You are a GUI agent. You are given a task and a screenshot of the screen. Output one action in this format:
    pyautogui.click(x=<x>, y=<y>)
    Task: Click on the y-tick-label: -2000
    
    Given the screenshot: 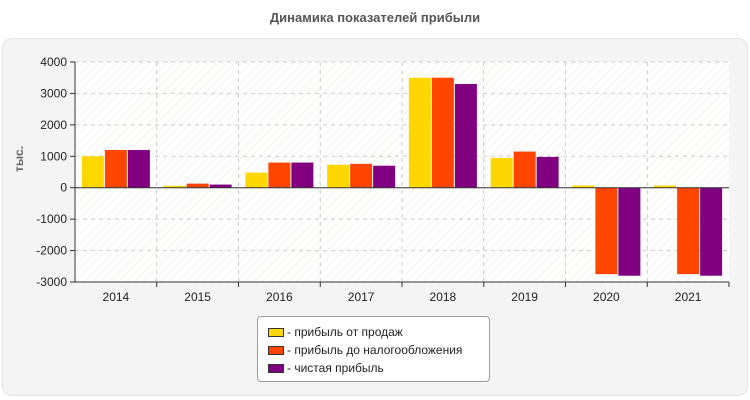 What is the action you would take?
    pyautogui.click(x=51, y=251)
    